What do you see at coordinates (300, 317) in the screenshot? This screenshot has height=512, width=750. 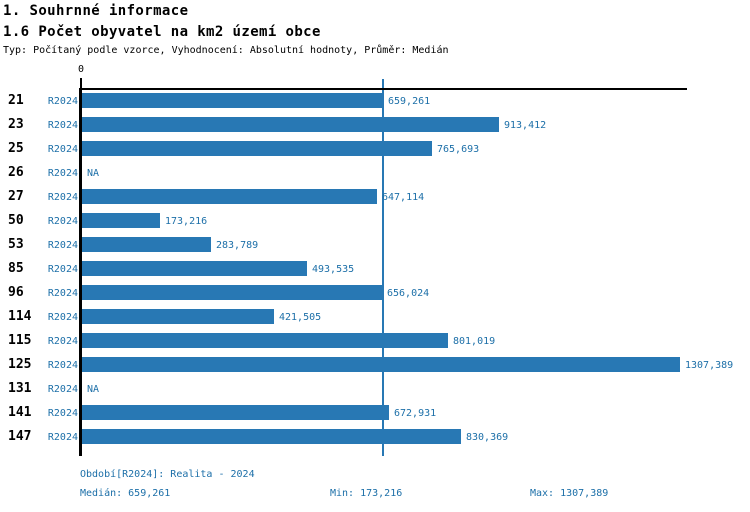 I see `value-label: 421,505` at bounding box center [300, 317].